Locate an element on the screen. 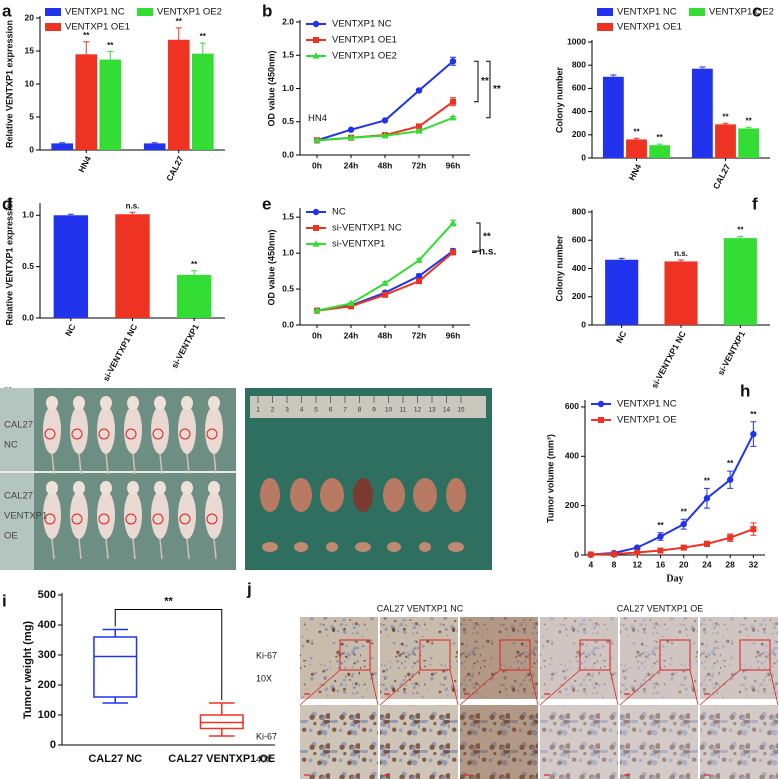 The image size is (779, 779). bracket is located at coordinates (488, 89).